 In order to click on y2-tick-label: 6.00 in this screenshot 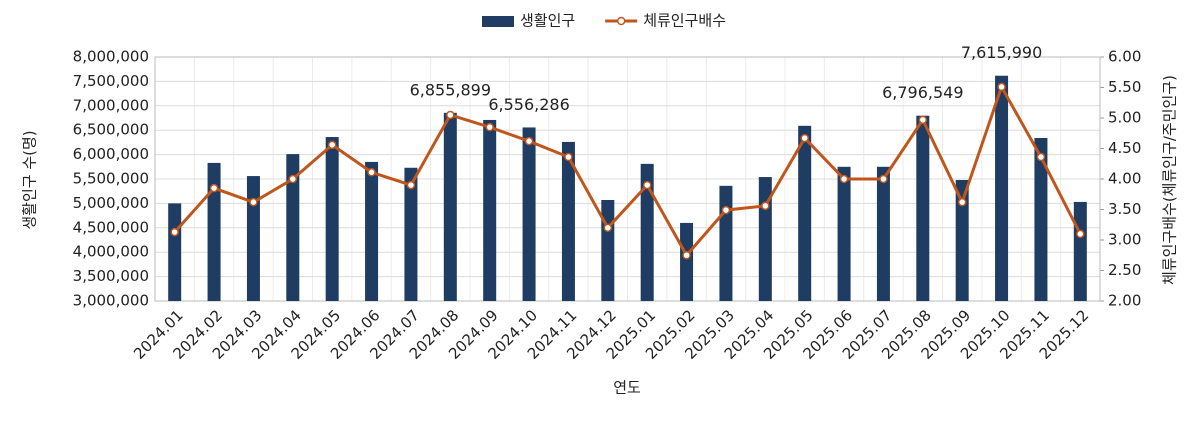, I will do `click(1124, 57)`.